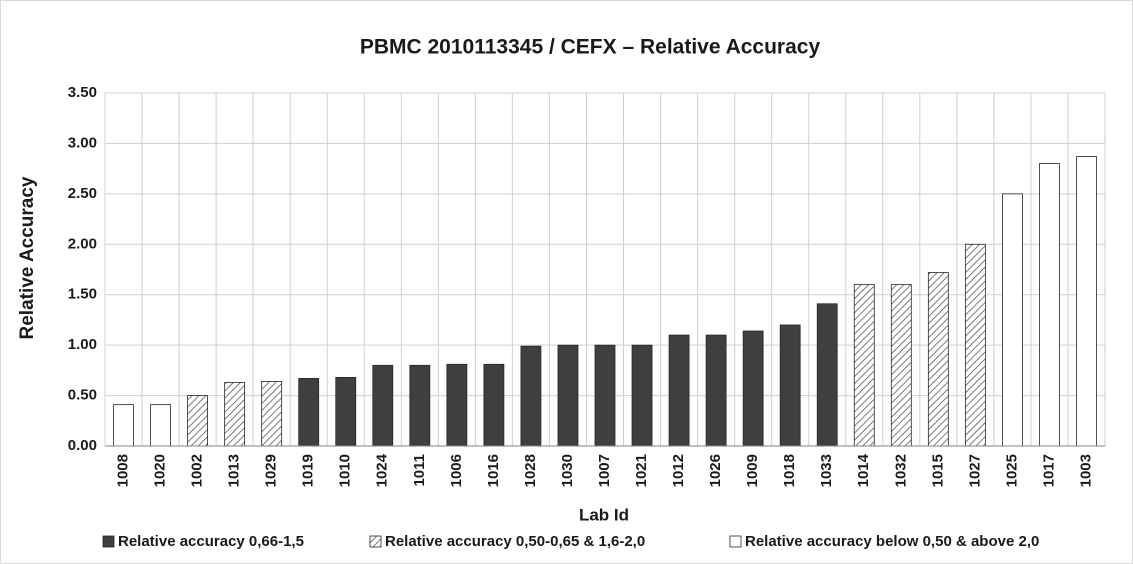  What do you see at coordinates (82, 445) in the screenshot?
I see `y-tick-label: 0.00` at bounding box center [82, 445].